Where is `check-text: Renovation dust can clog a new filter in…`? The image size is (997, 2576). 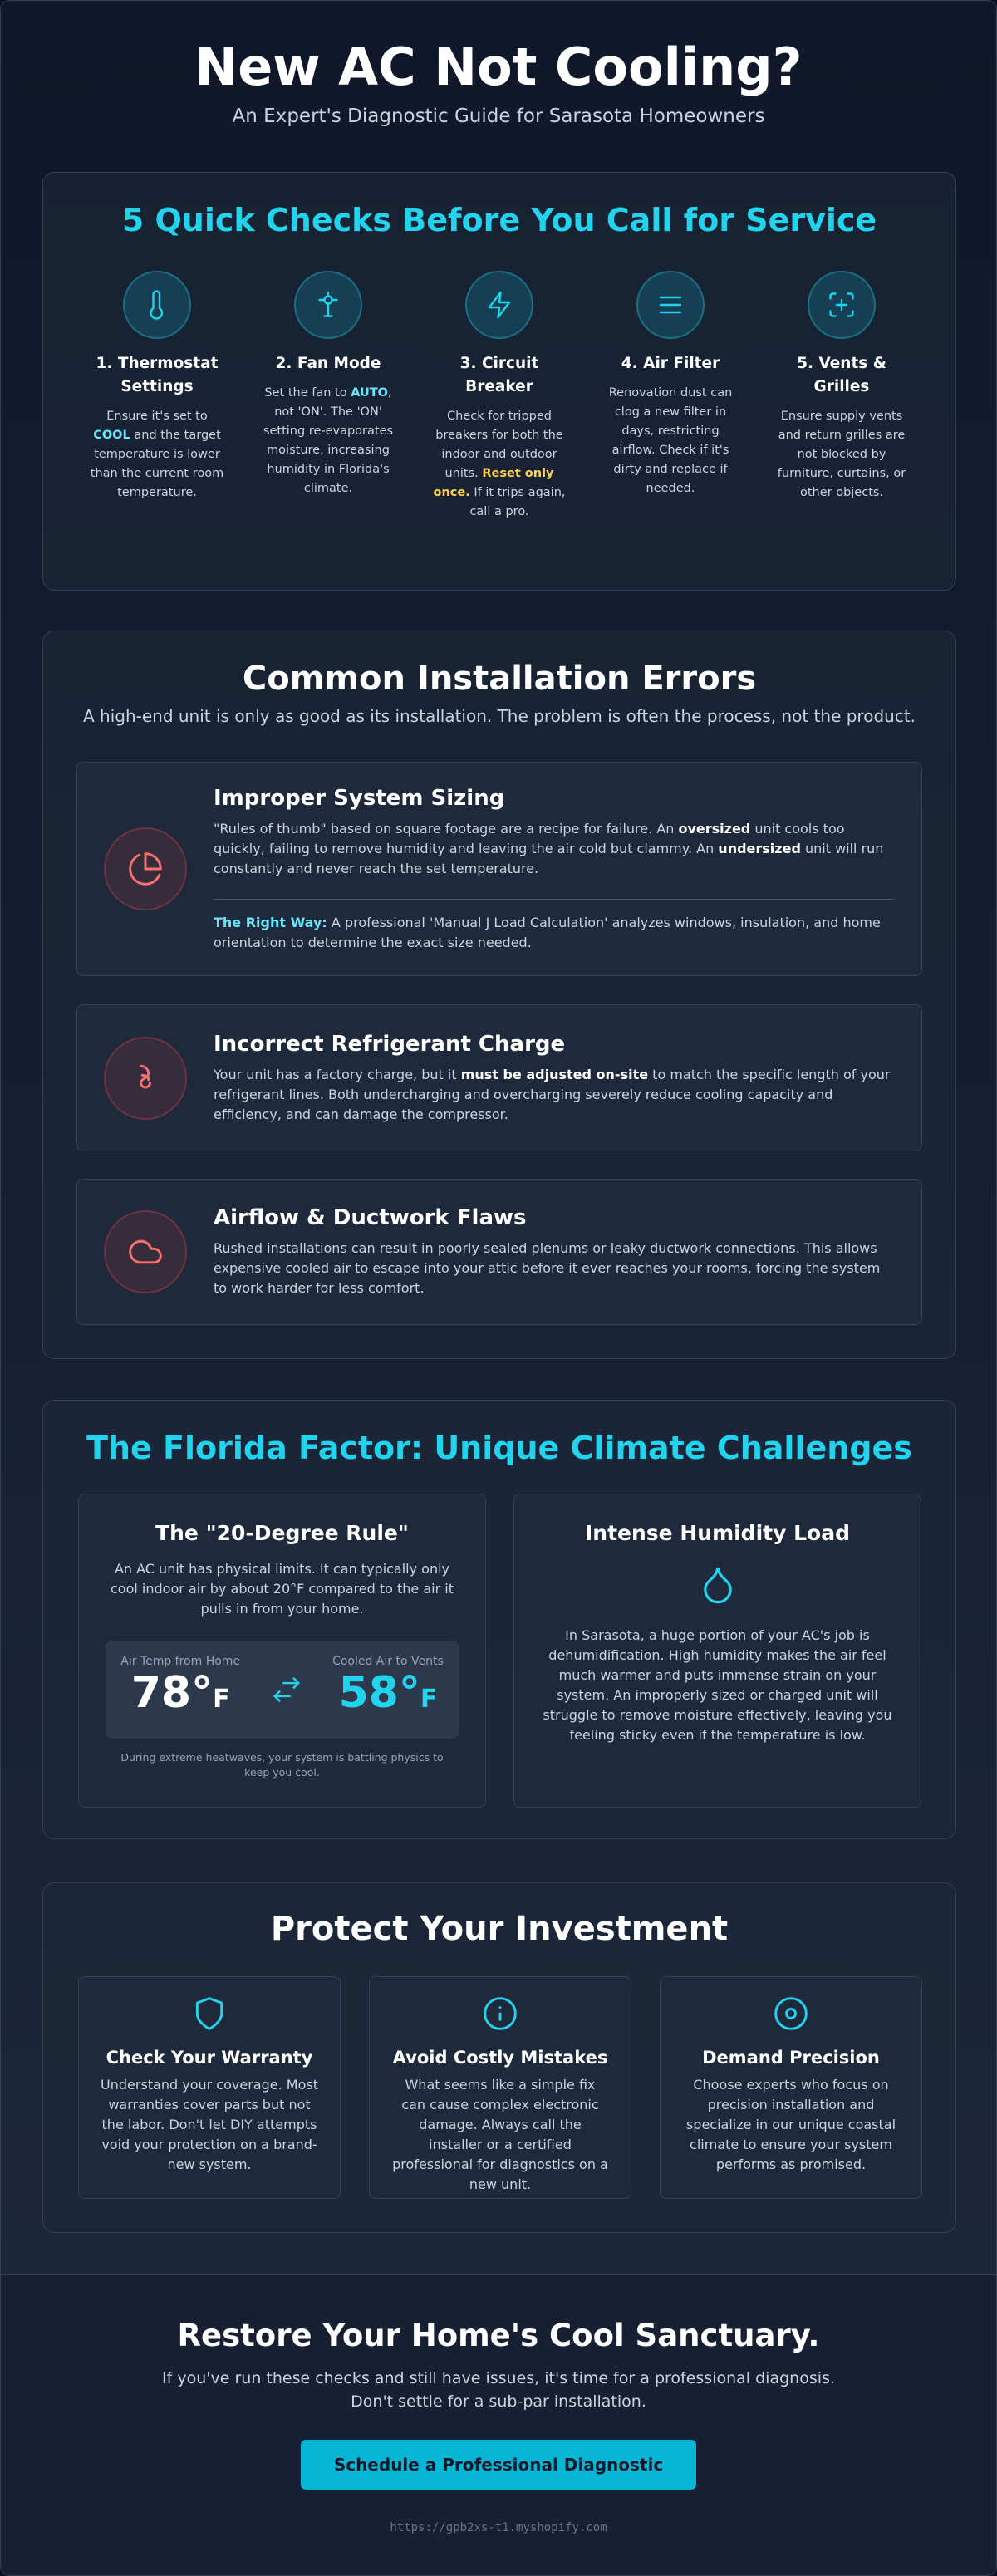 check-text: Renovation dust can clog a new filter in… is located at coordinates (670, 441).